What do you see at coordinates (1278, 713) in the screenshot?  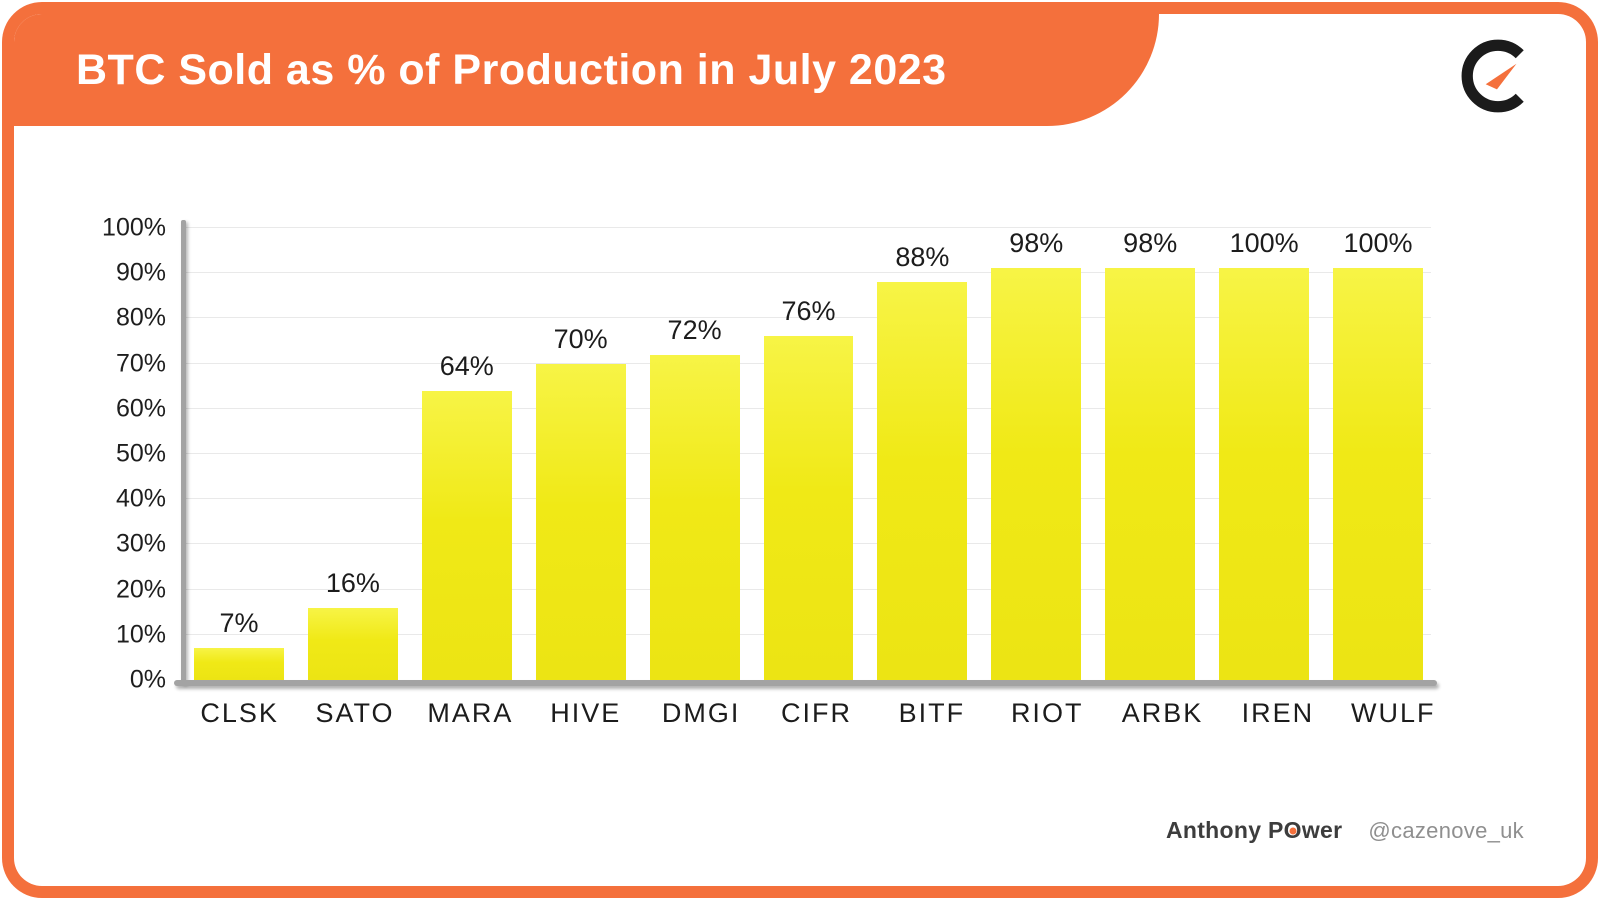 I see `x-axis-label: IREN` at bounding box center [1278, 713].